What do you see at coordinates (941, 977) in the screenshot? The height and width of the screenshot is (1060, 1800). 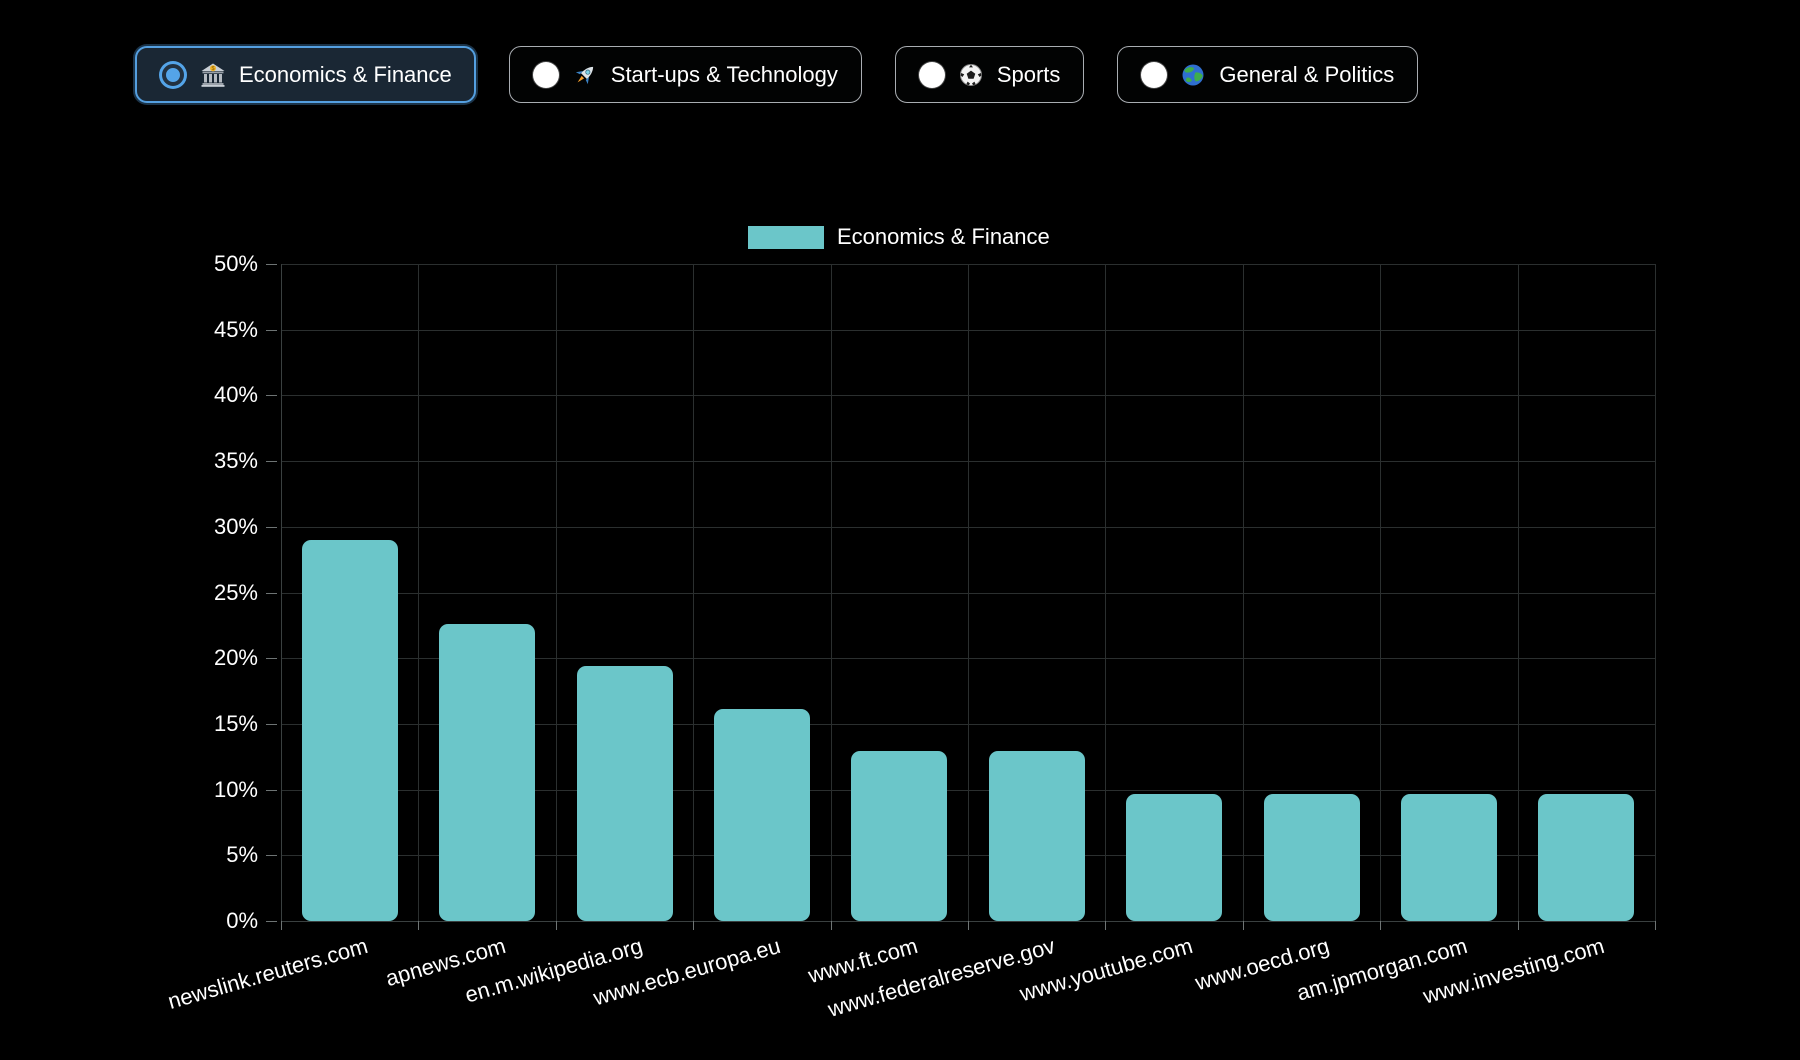 I see `x-axis-label: www.federalreserve.gov` at bounding box center [941, 977].